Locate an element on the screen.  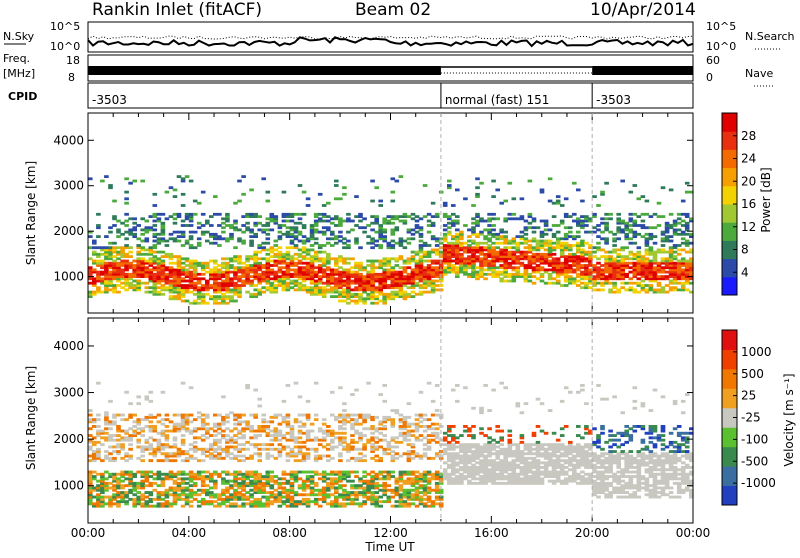
freq-unit: [MHz] is located at coordinates (19, 73).